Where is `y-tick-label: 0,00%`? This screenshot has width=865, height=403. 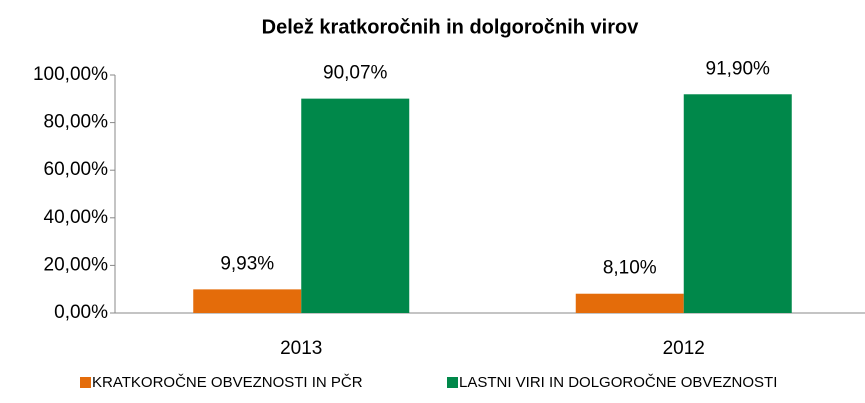
y-tick-label: 0,00% is located at coordinates (81, 312).